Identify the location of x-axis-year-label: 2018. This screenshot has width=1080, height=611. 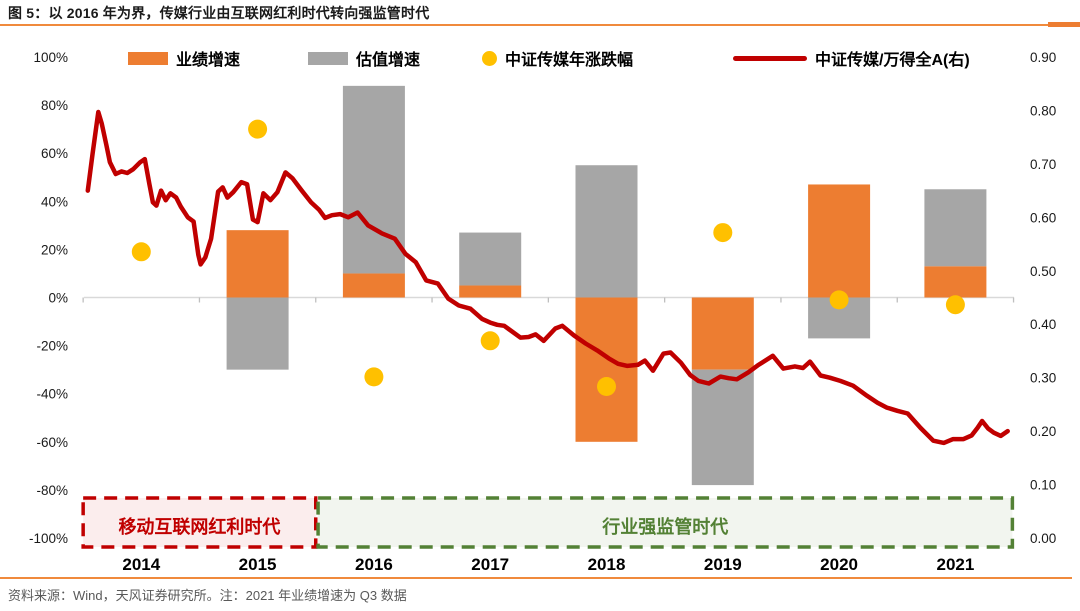
(607, 564).